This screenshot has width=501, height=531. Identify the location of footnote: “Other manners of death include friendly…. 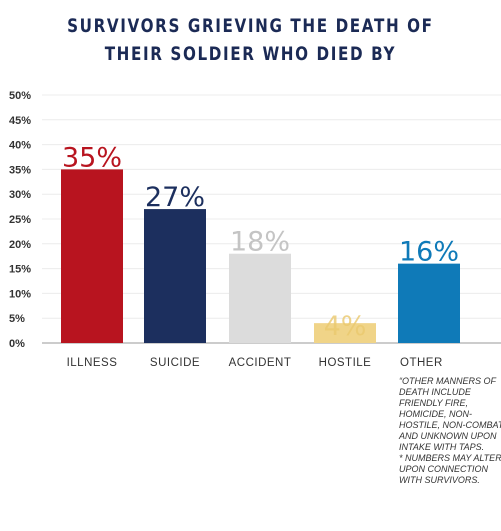
(450, 430).